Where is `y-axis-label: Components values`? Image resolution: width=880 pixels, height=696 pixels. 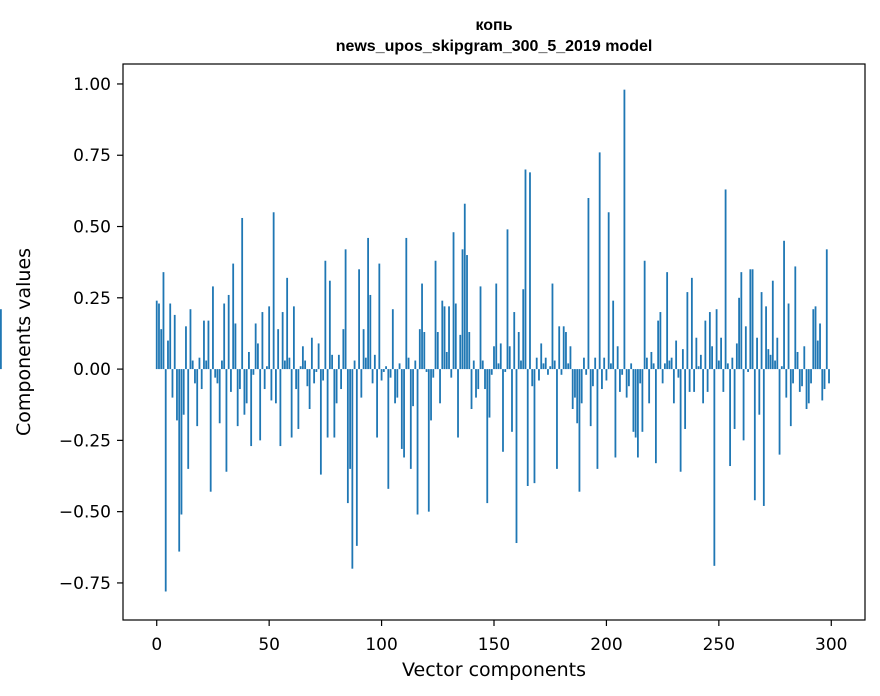
y-axis-label: Components values is located at coordinates (24, 342).